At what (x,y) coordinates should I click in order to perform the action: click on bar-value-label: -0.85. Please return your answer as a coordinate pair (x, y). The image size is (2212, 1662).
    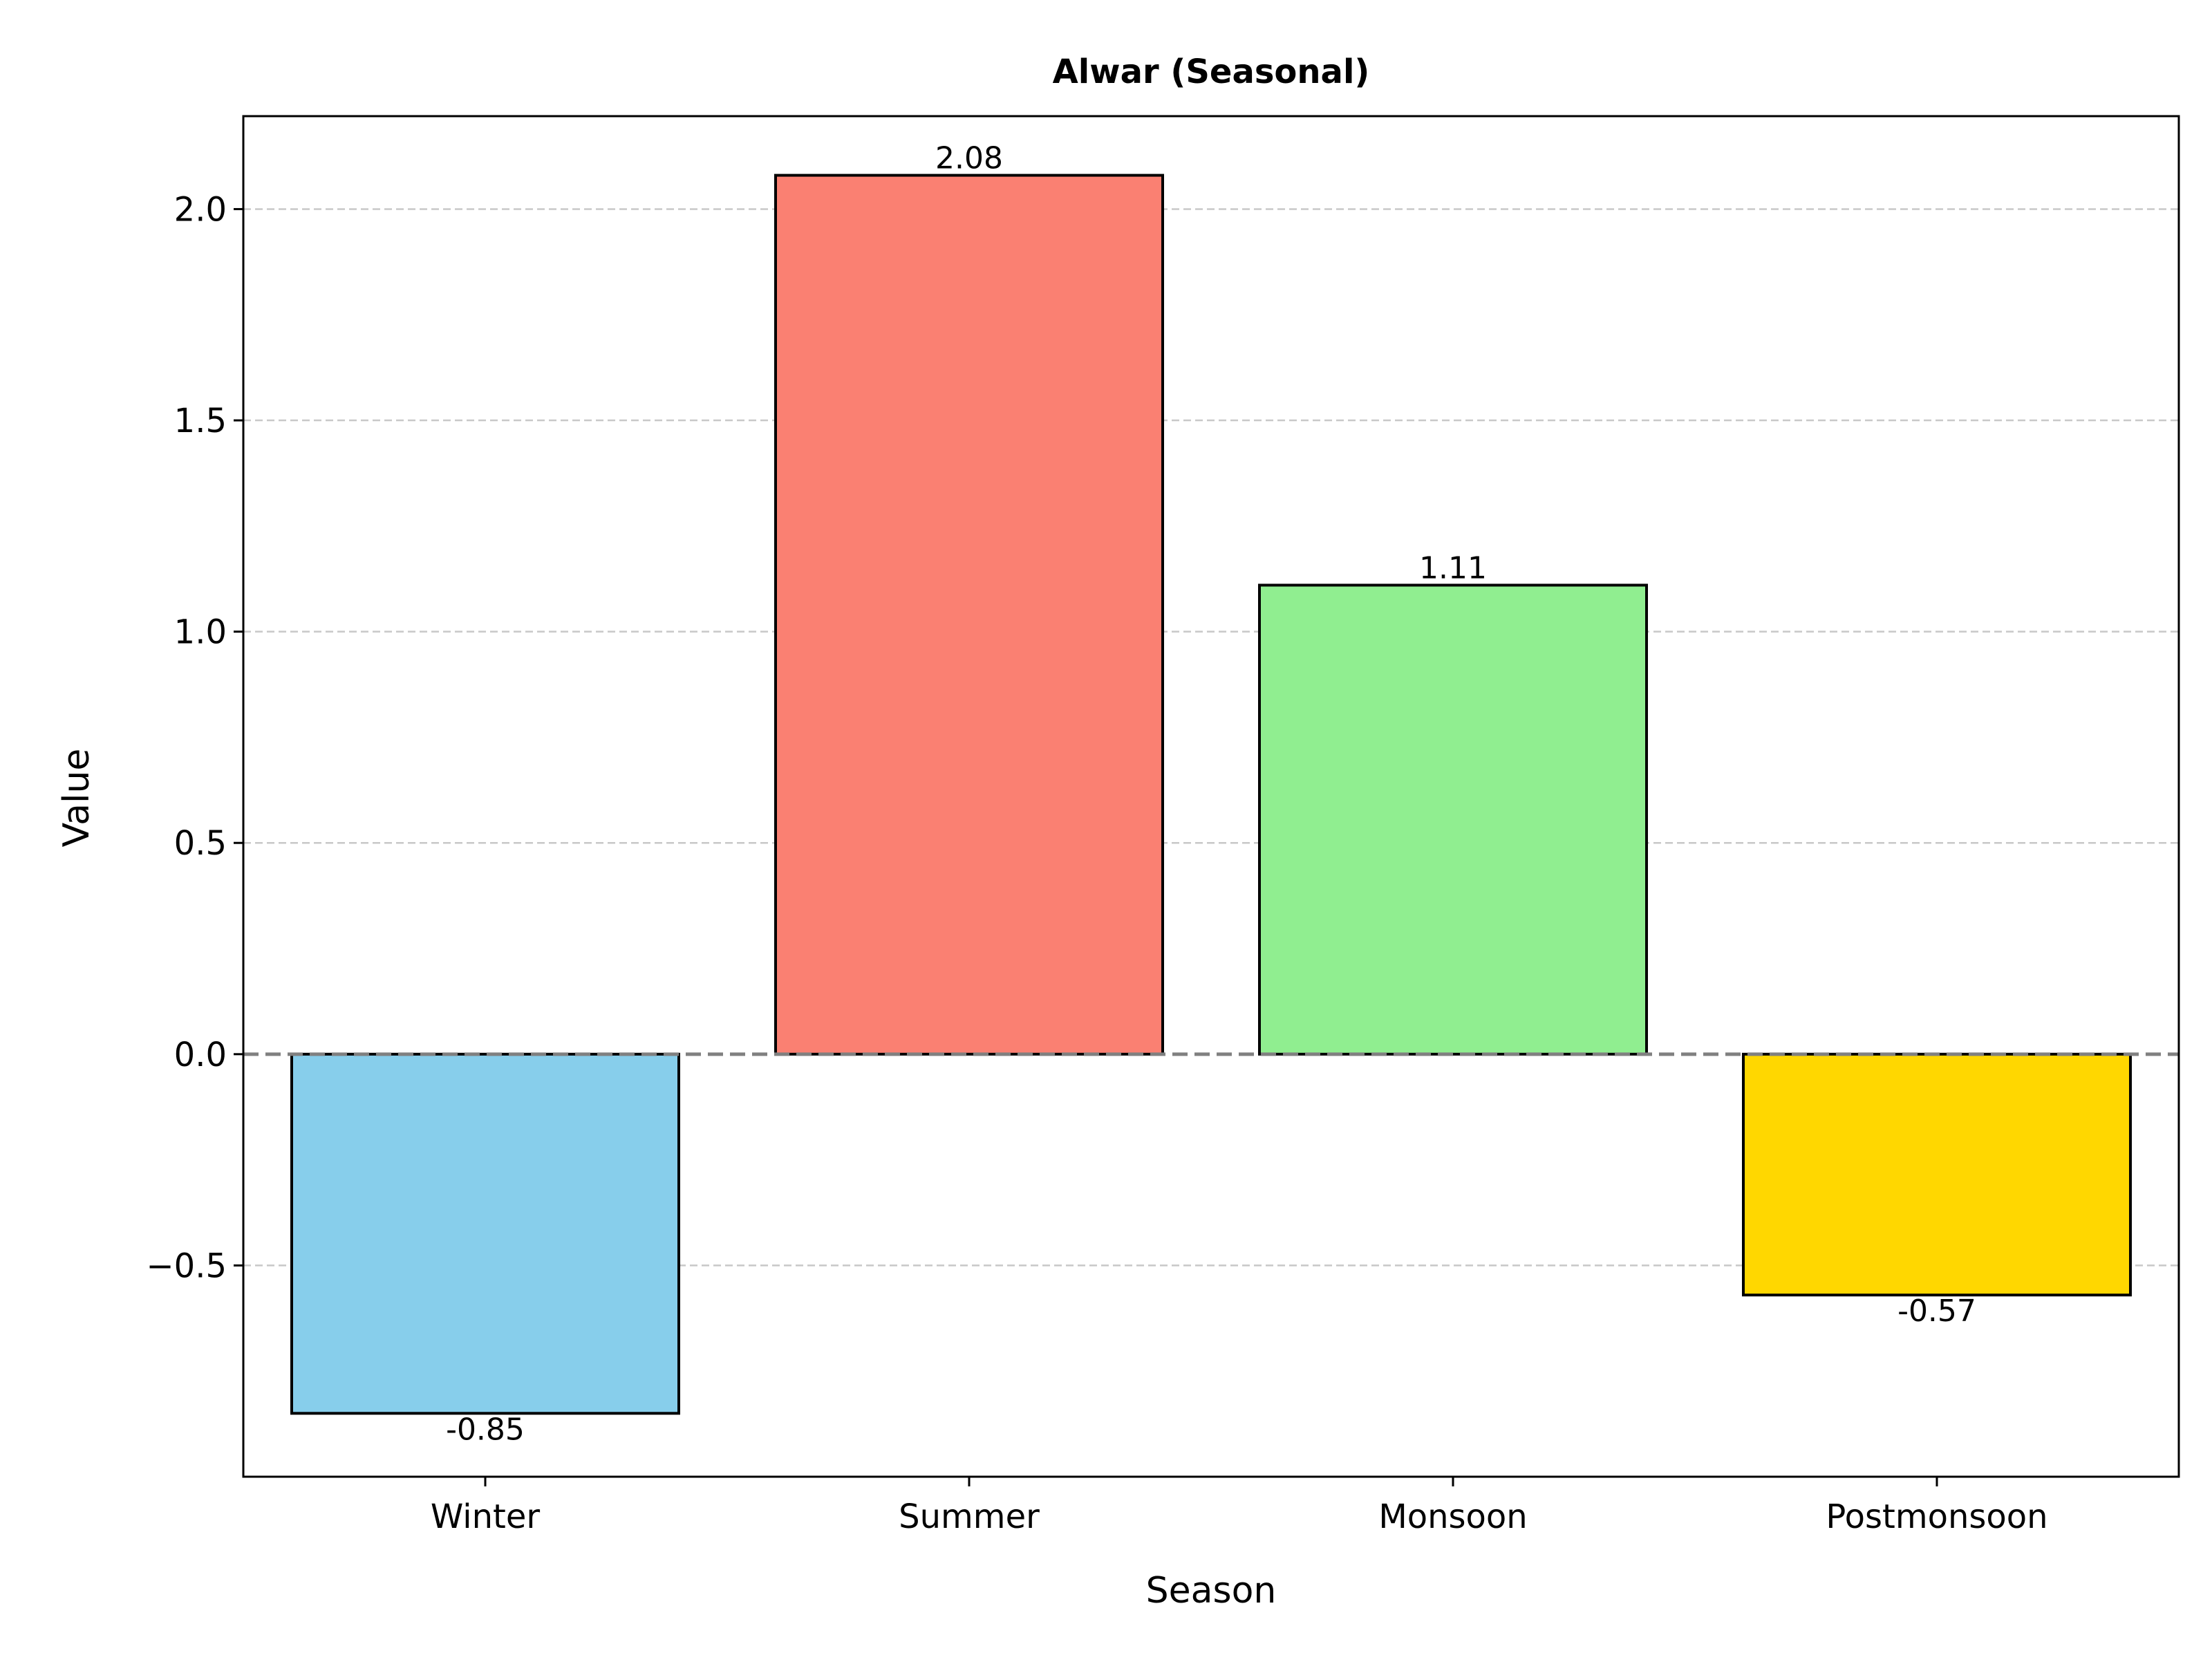
    Looking at the image, I should click on (486, 1430).